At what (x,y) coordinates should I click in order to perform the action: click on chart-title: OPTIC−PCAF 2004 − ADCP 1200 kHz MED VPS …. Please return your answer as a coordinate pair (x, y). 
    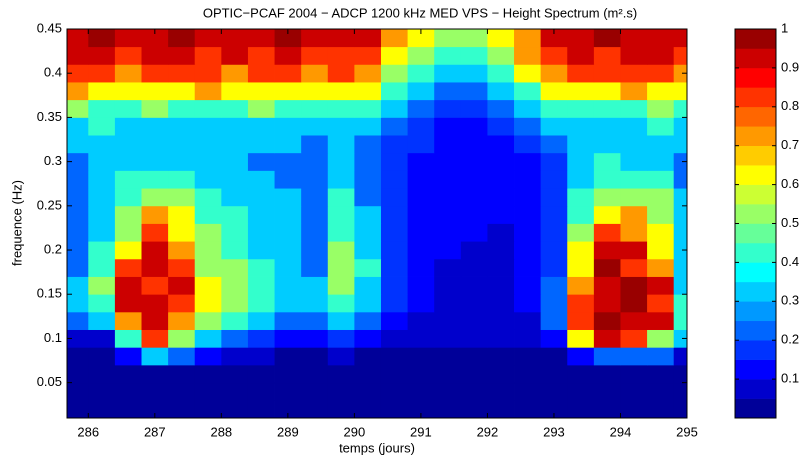
    Looking at the image, I should click on (420, 12).